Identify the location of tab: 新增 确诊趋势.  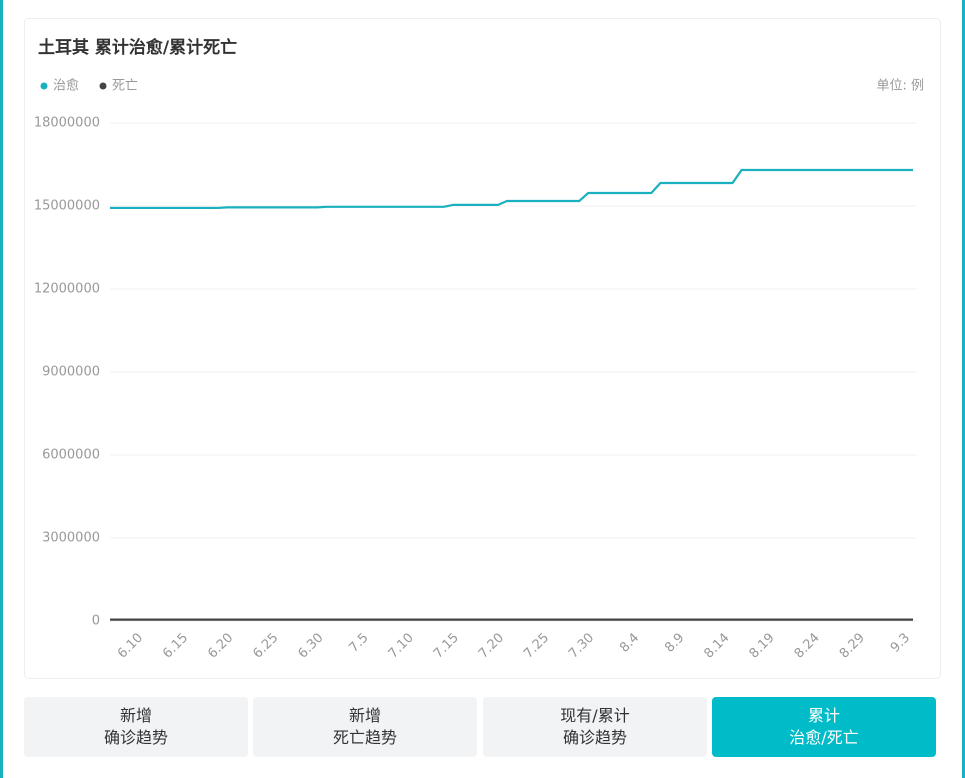
(136, 727).